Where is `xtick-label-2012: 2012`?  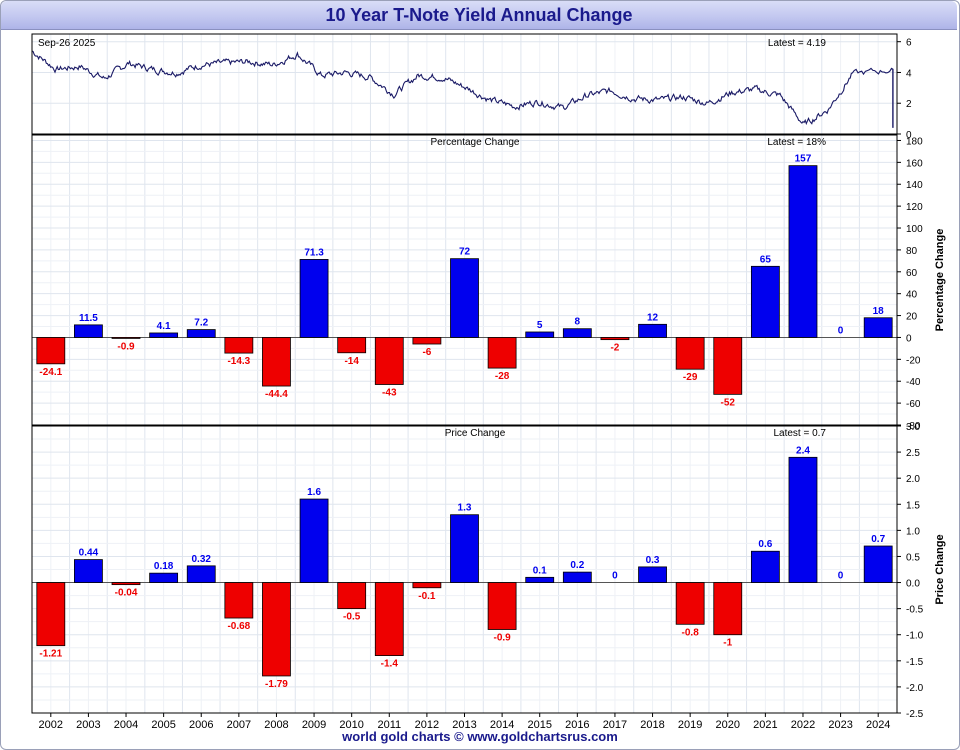 xtick-label-2012: 2012 is located at coordinates (427, 725).